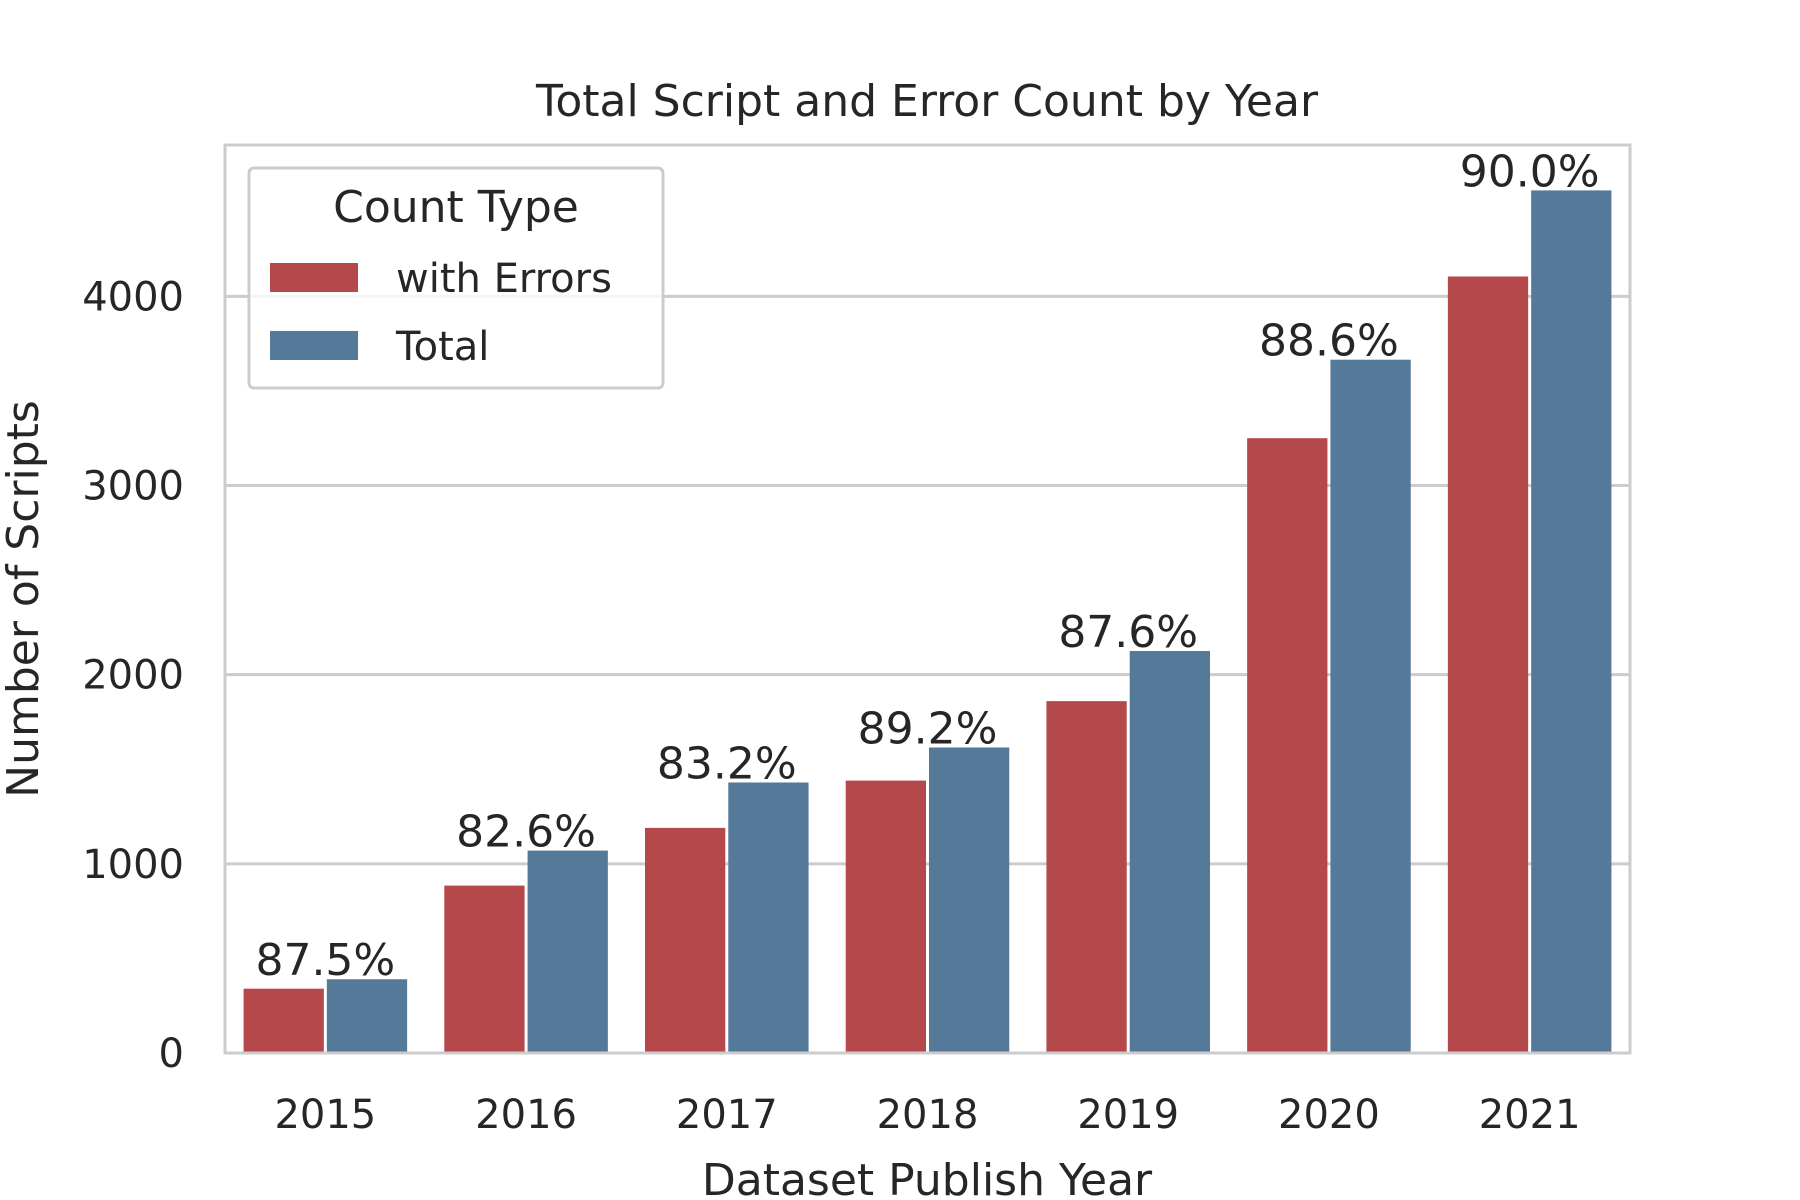 Image resolution: width=1800 pixels, height=1200 pixels. Describe the element at coordinates (1488, 664) in the screenshot. I see `bar-with-errors-2021` at that location.